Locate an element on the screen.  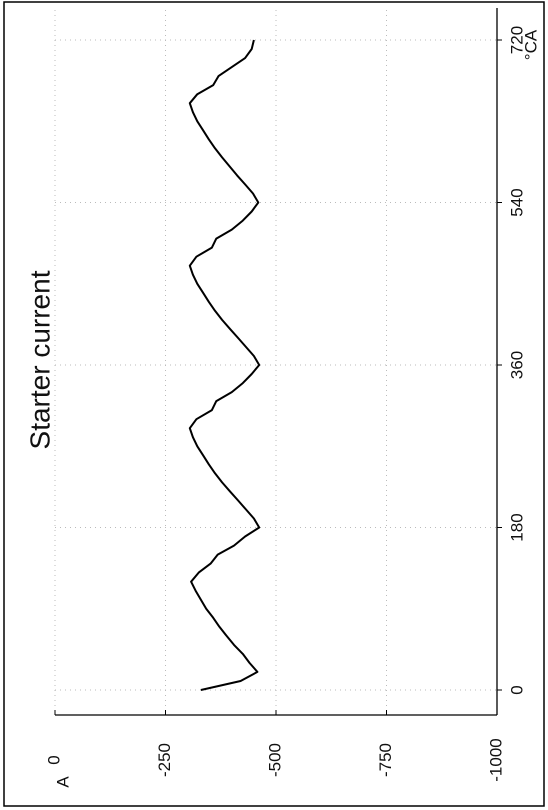
line is located at coordinates (224, 365).